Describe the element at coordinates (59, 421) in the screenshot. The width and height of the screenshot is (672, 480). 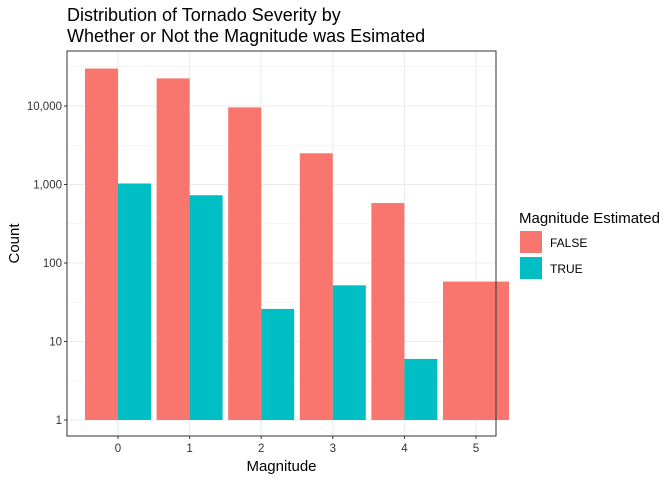
I see `y-tick-label: 1` at that location.